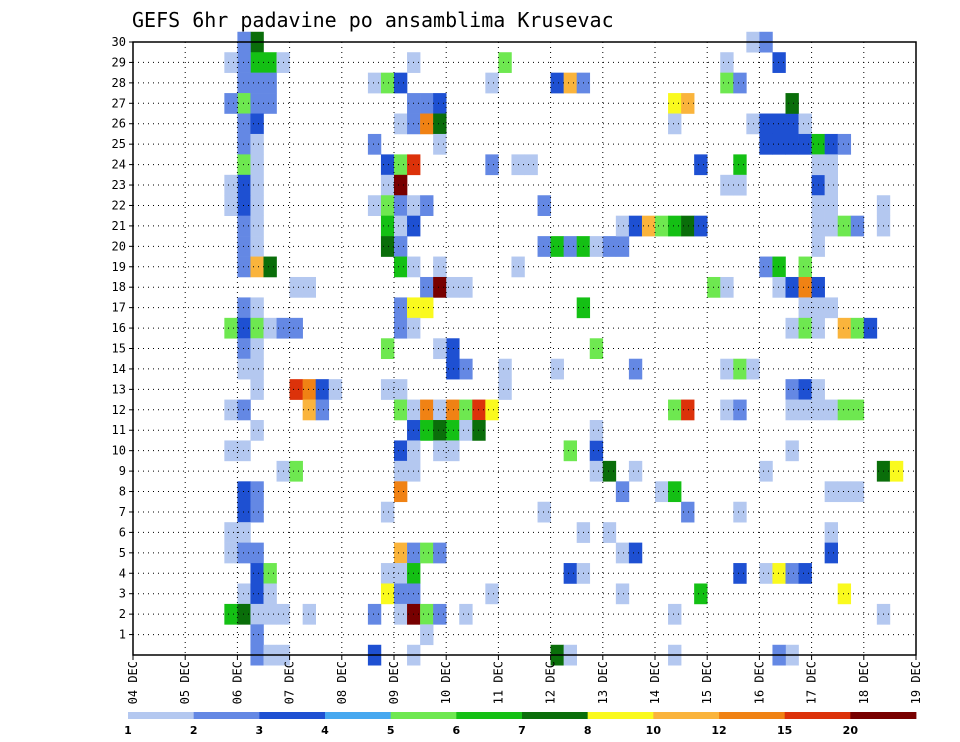 The image size is (960, 742). Describe the element at coordinates (325, 730) in the screenshot. I see `legend-label: 4` at that location.